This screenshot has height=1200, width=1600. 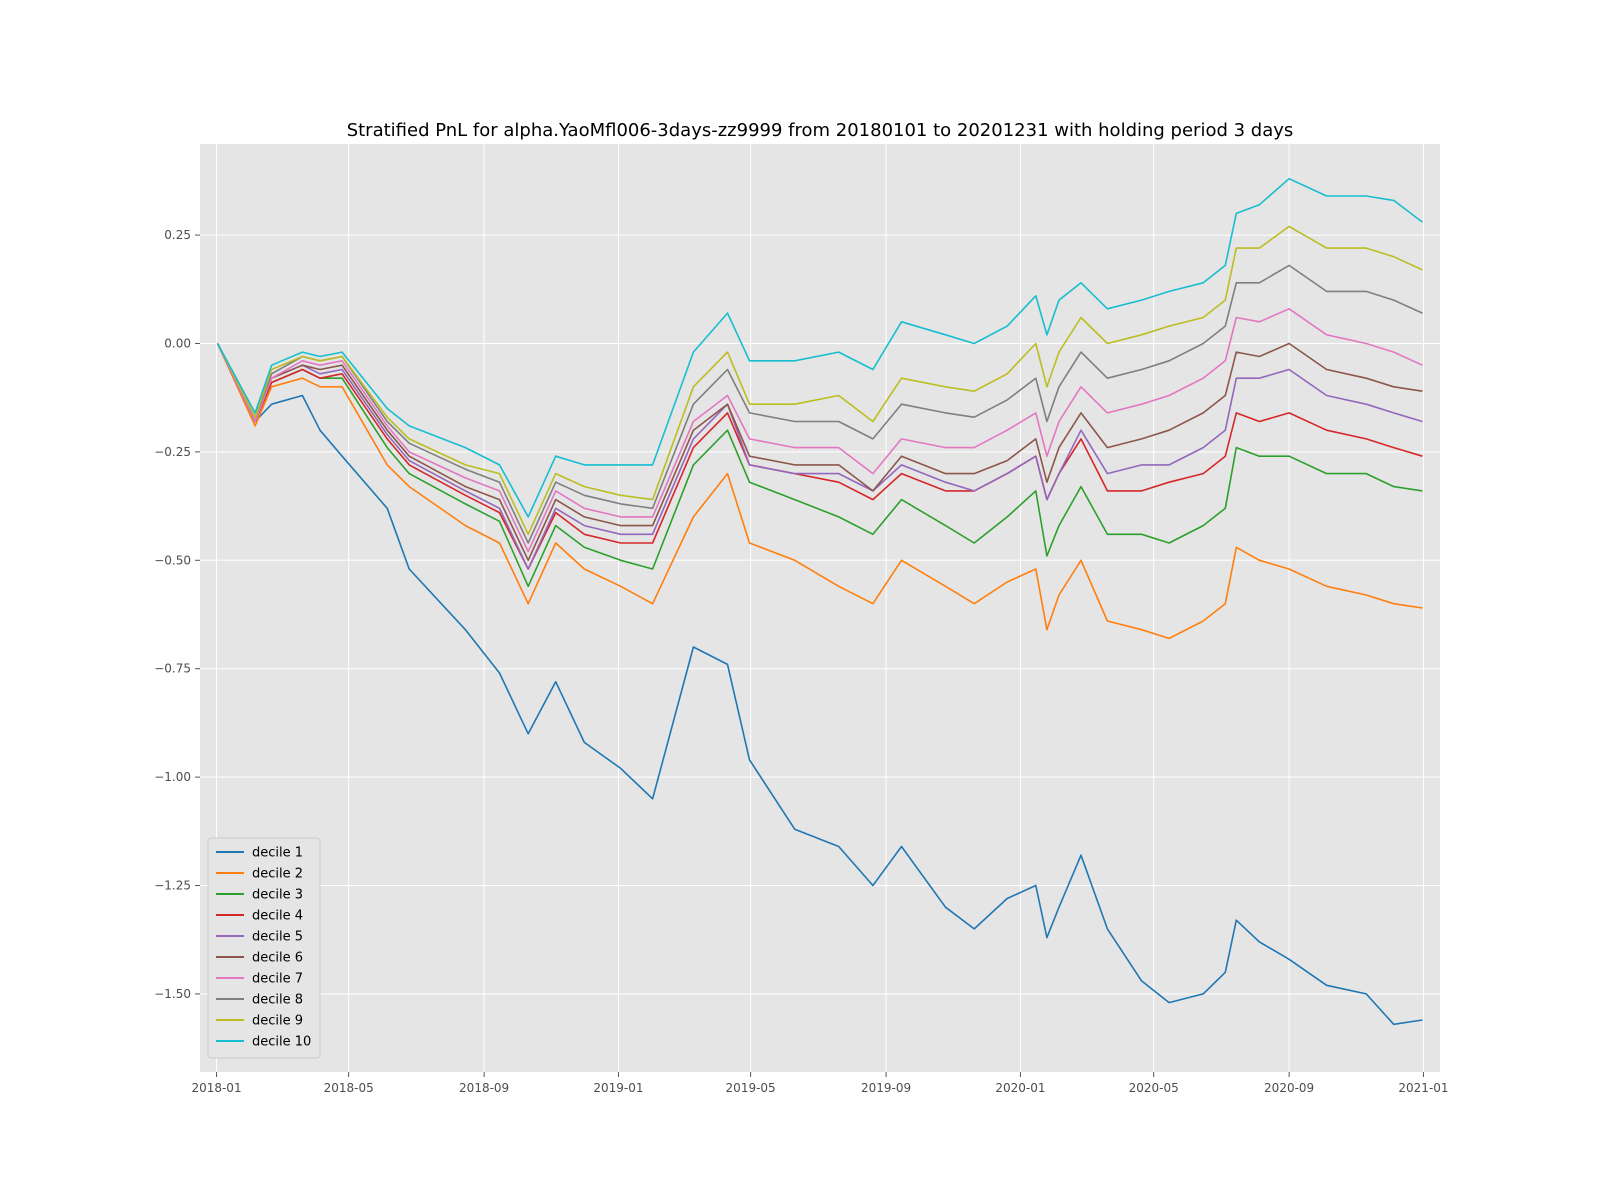 What do you see at coordinates (277, 895) in the screenshot?
I see `legend-label: decile 3` at bounding box center [277, 895].